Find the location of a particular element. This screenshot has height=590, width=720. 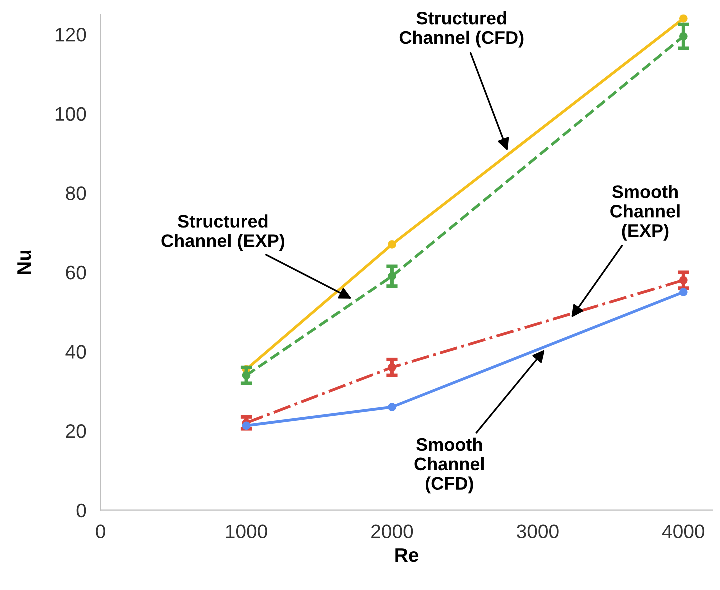

y-tick-label: 20 is located at coordinates (76, 431).